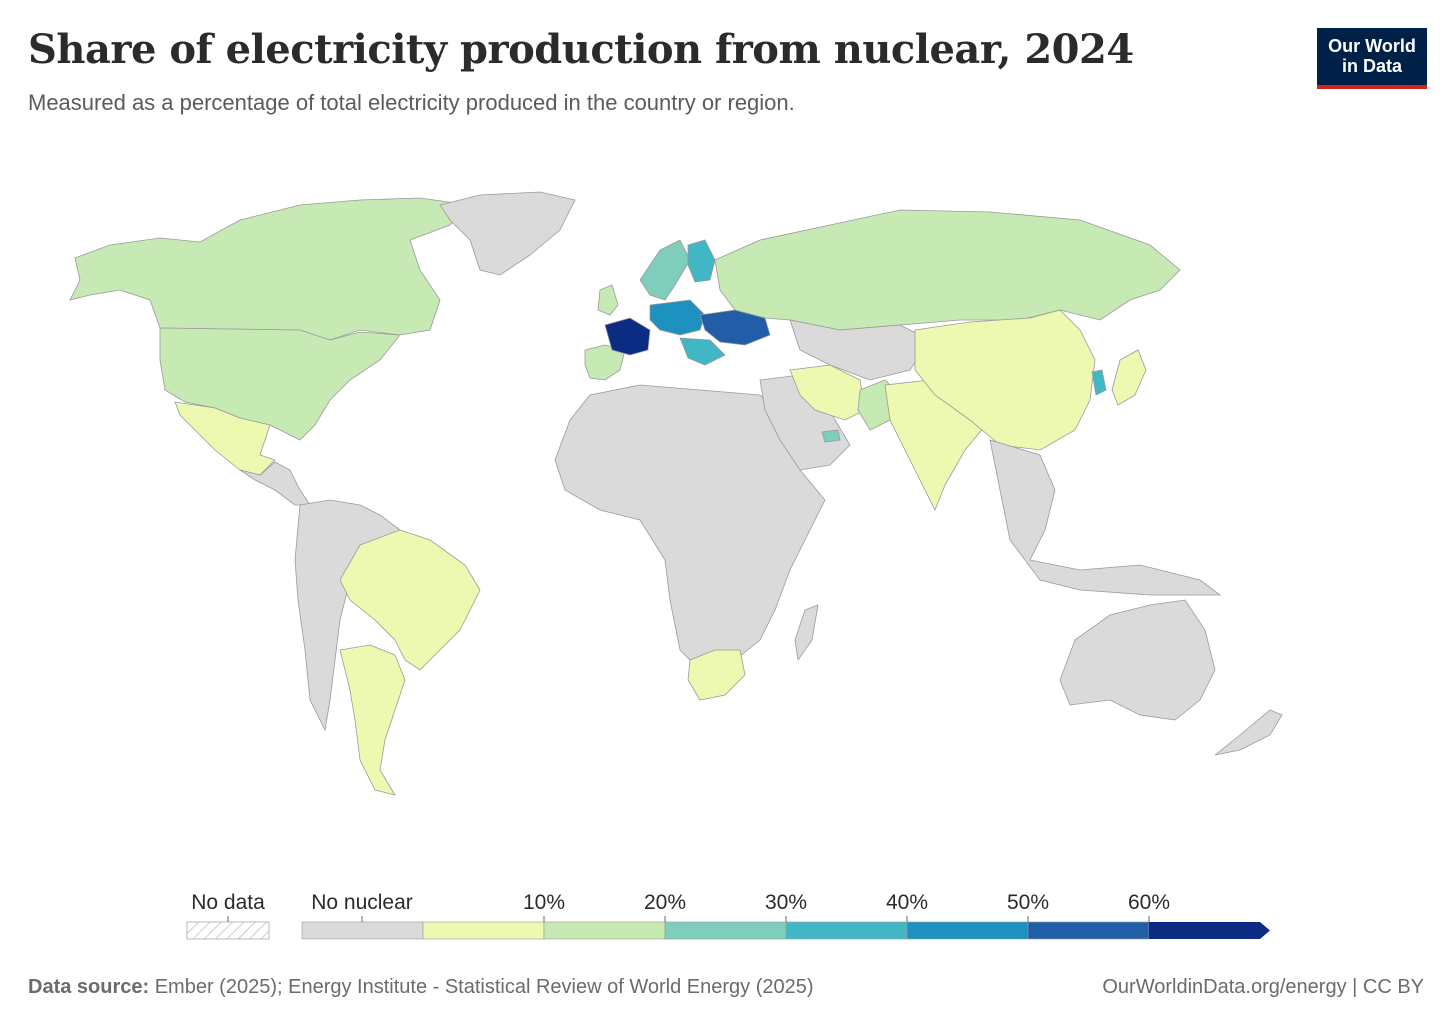 This screenshot has height=1028, width=1456. Describe the element at coordinates (786, 902) in the screenshot. I see `legend-tick-label: 30%` at that location.